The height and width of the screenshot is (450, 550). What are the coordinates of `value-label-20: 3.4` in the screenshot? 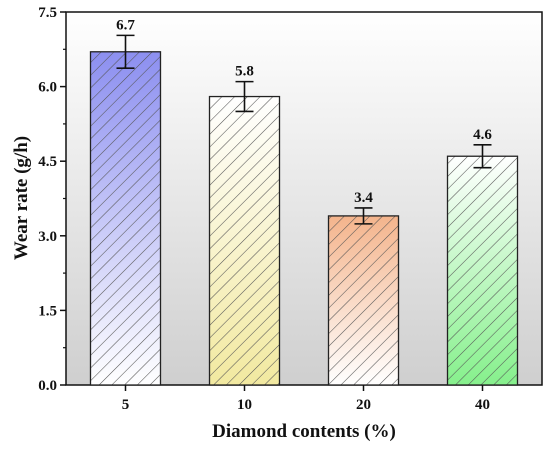 It's located at (363, 198).